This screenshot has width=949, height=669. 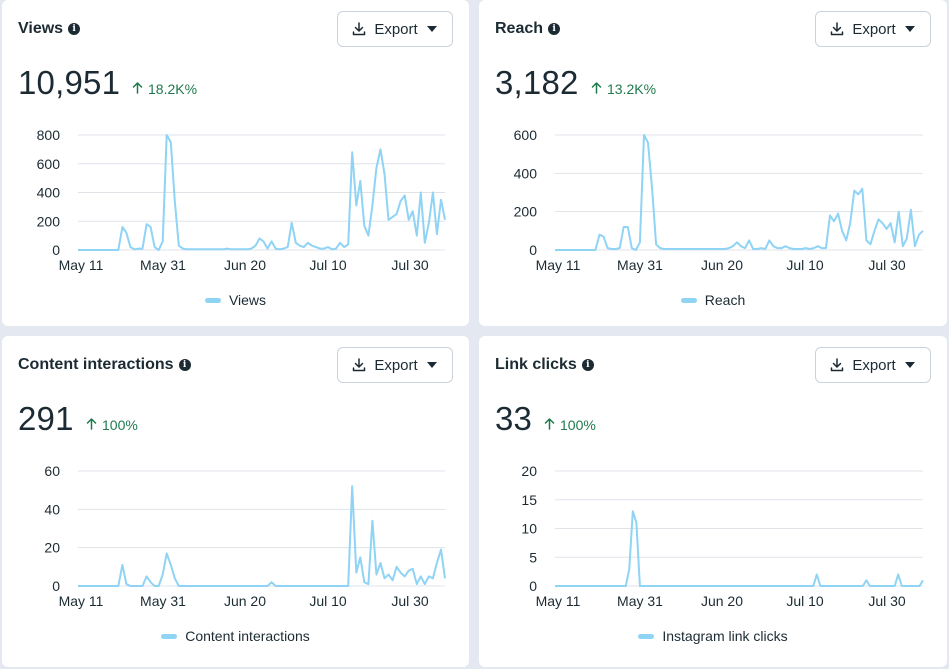 I want to click on delta-text: 18.2K%, so click(x=173, y=89).